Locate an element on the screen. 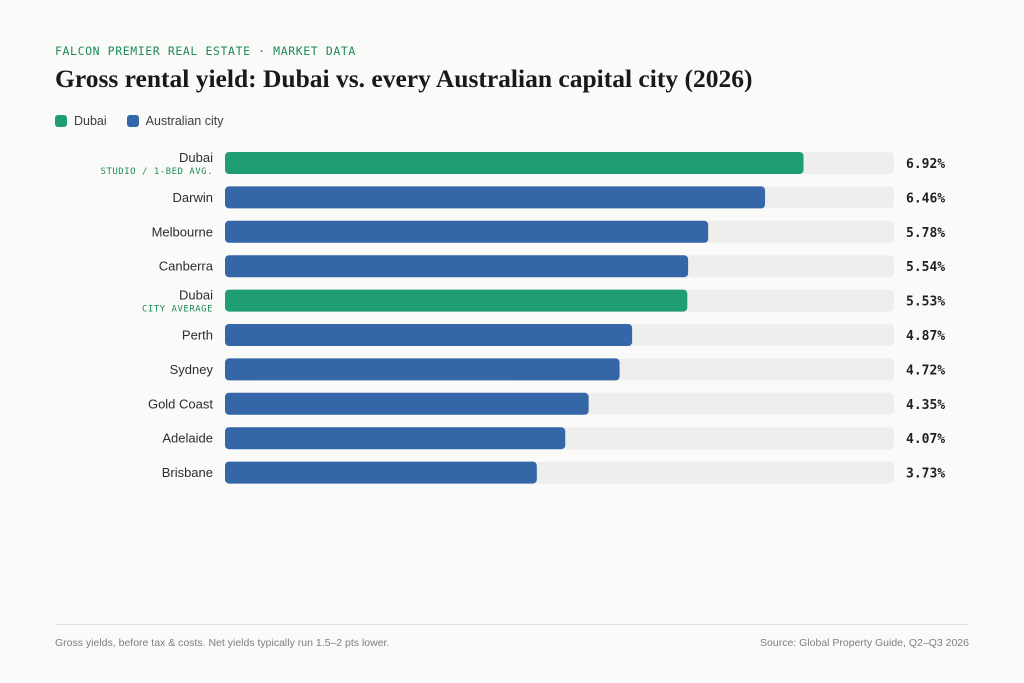 This screenshot has height=683, width=1024. value-label-adelaide: 4.07% is located at coordinates (925, 439).